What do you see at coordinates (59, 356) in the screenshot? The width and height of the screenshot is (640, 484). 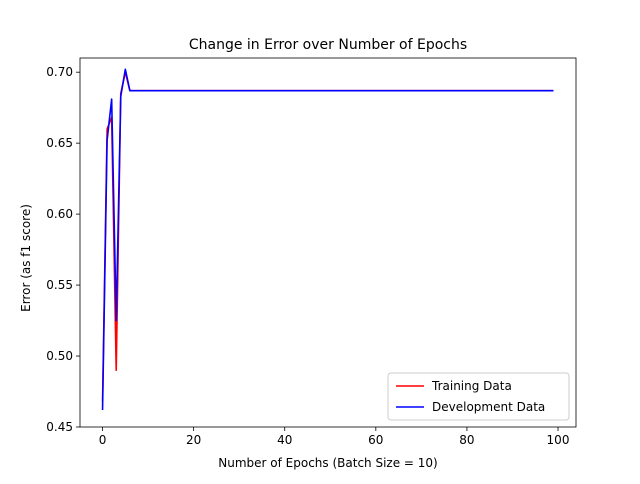 I see `y-tick-label: 0.50` at bounding box center [59, 356].